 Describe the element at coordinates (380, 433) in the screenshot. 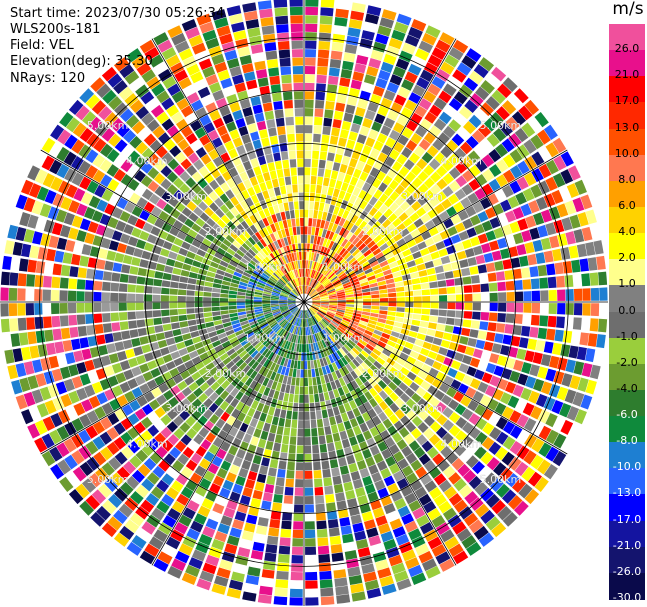

I see `azimuth-spoke` at that location.